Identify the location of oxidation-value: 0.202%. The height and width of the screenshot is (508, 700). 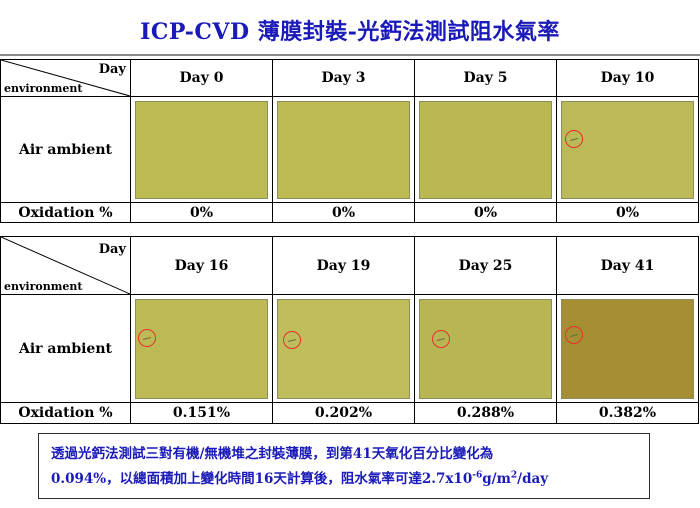
(343, 413).